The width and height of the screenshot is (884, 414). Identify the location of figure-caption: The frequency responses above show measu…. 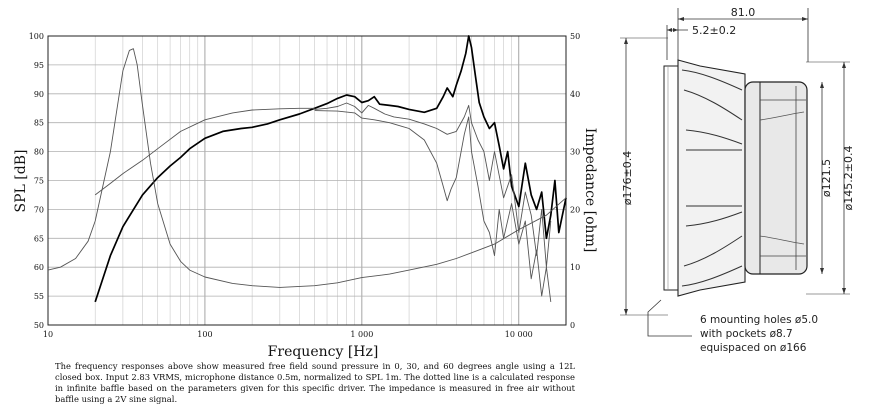
(315, 382).